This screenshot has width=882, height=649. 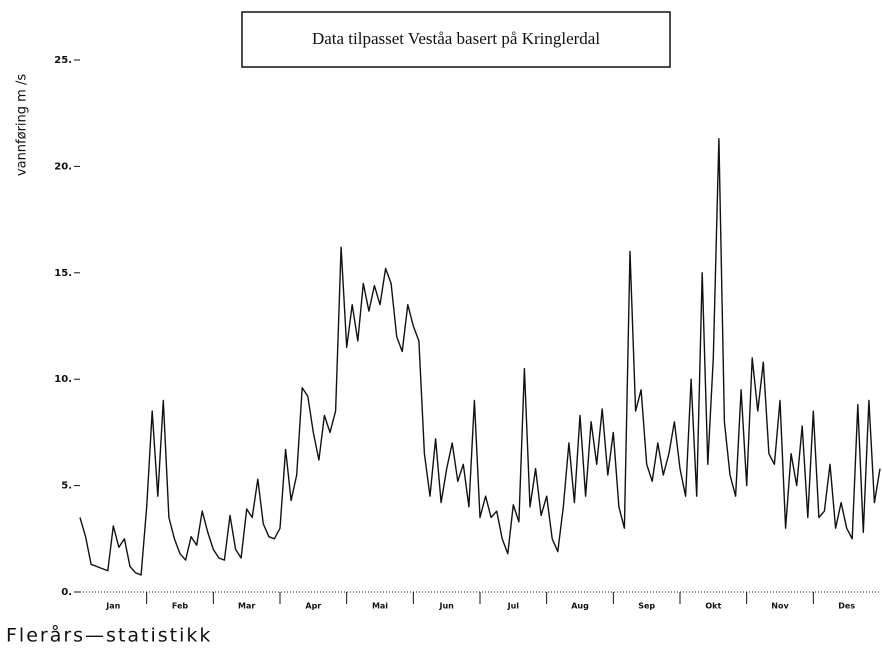 I want to click on y-tick-label: 15., so click(x=63, y=273).